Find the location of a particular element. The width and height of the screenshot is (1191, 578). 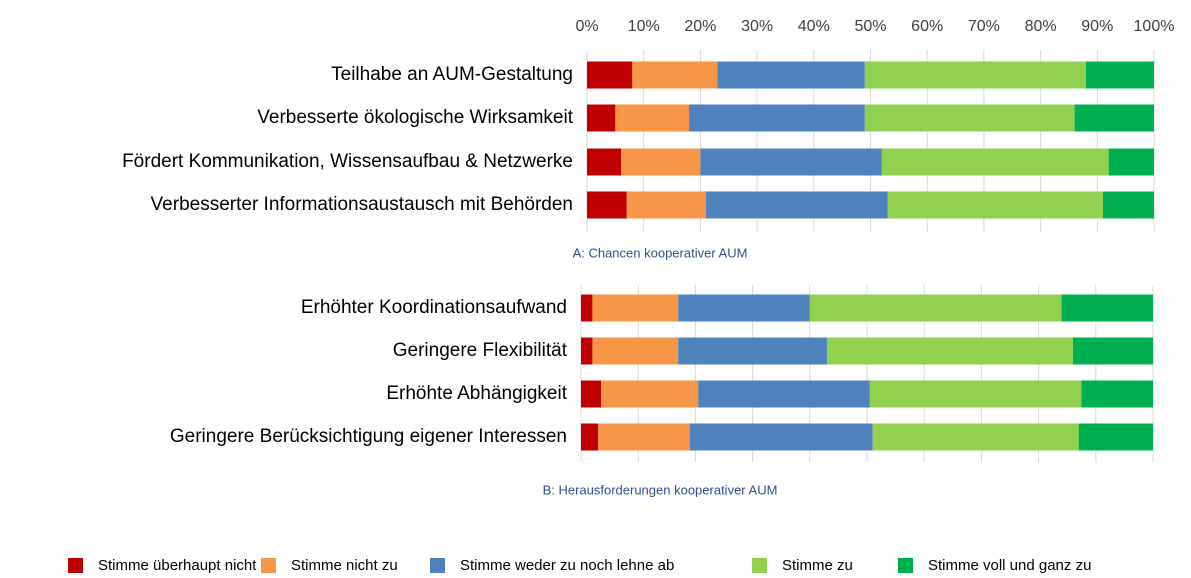

legend-label: Stimme voll und ganz zu is located at coordinates (1009, 565).